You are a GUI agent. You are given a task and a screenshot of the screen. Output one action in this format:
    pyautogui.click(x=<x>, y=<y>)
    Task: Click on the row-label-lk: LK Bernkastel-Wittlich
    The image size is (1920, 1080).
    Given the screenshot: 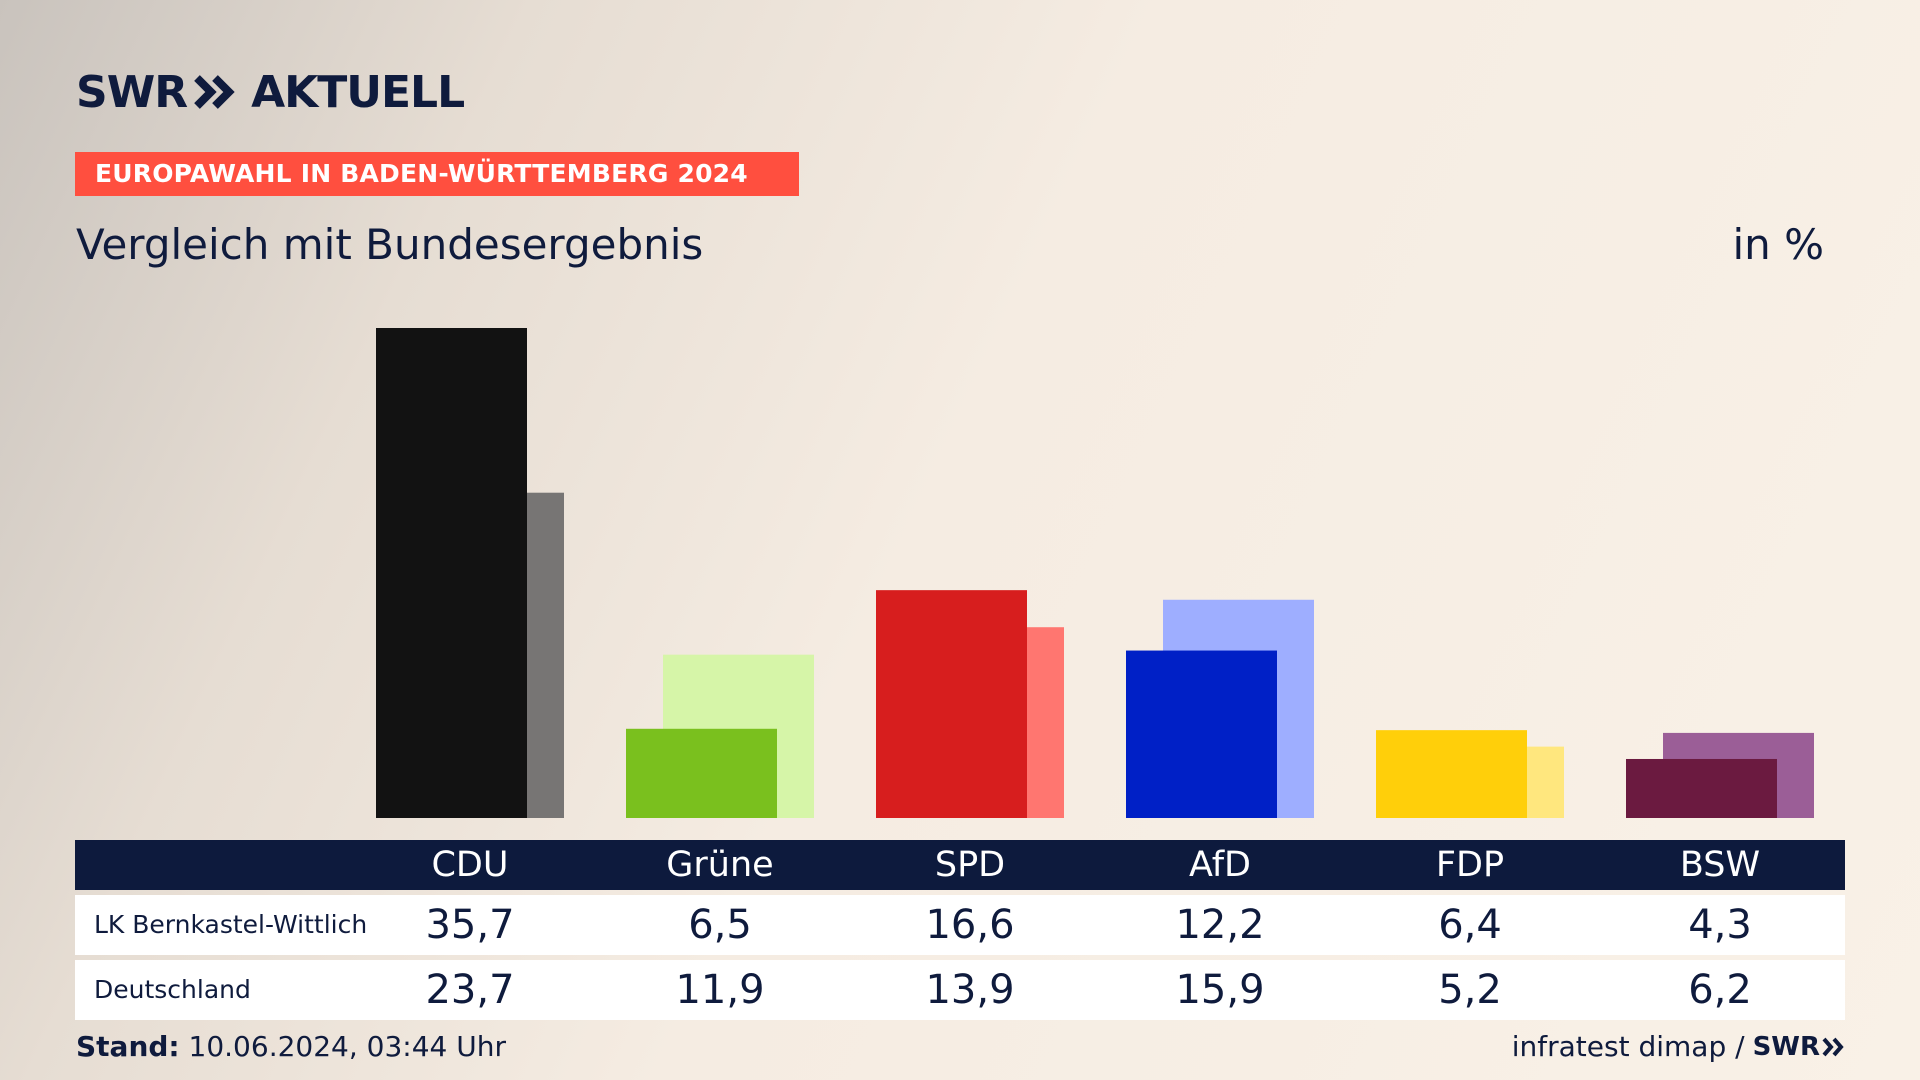 What is the action you would take?
    pyautogui.click(x=231, y=924)
    